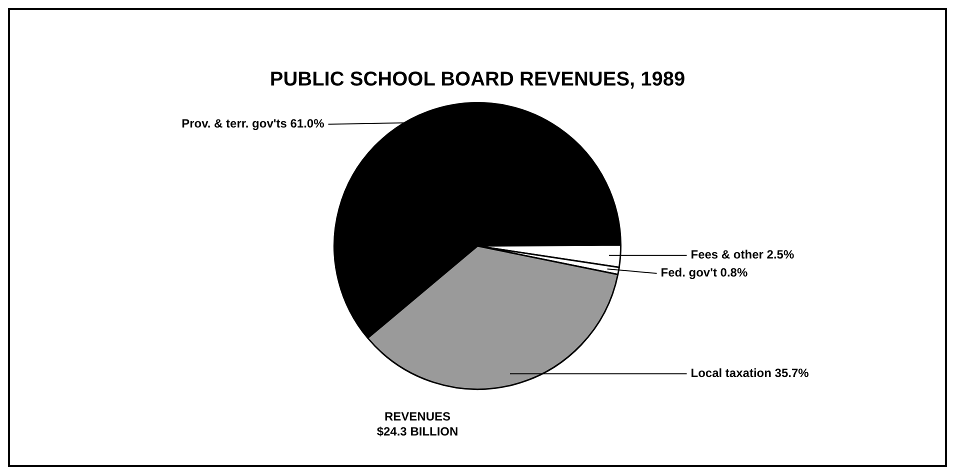 This screenshot has height=475, width=955. What do you see at coordinates (417, 431) in the screenshot?
I see `text: $24.3 BILLION` at bounding box center [417, 431].